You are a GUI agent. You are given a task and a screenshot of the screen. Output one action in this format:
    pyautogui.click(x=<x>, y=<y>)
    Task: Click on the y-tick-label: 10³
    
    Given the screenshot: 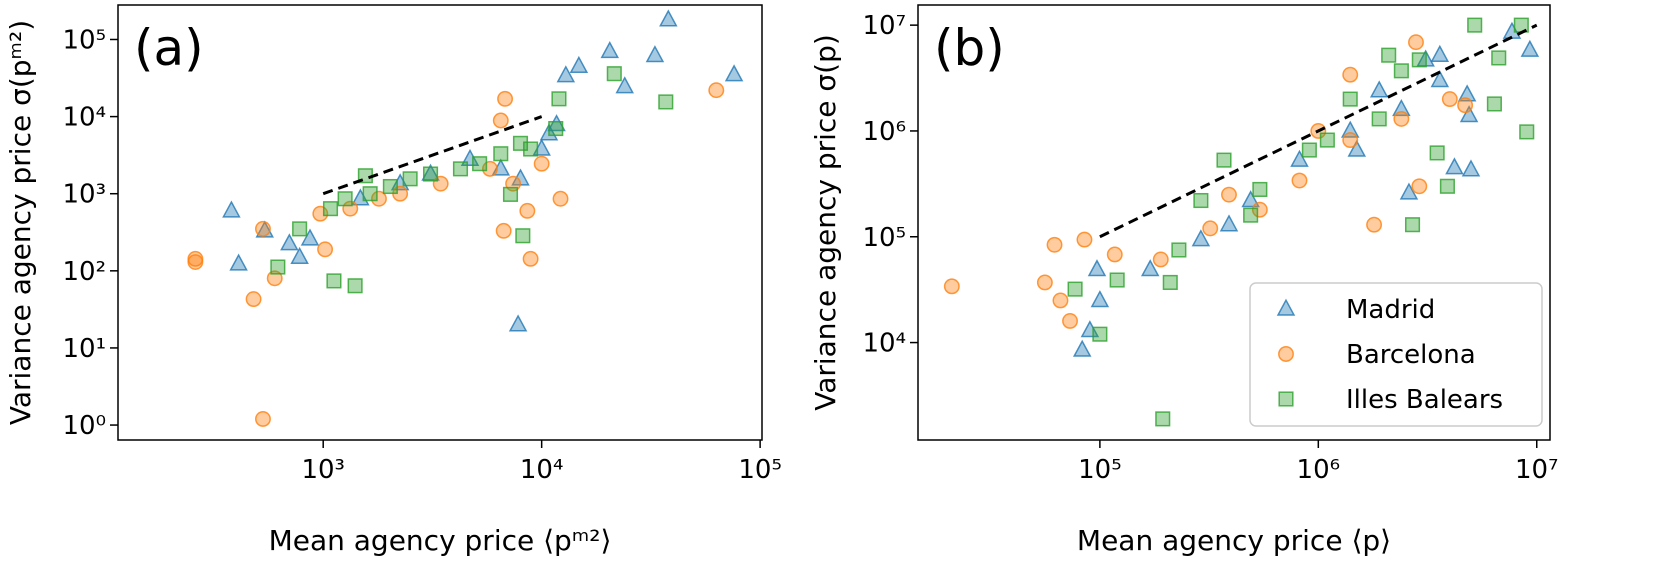 What is the action you would take?
    pyautogui.click(x=84, y=195)
    